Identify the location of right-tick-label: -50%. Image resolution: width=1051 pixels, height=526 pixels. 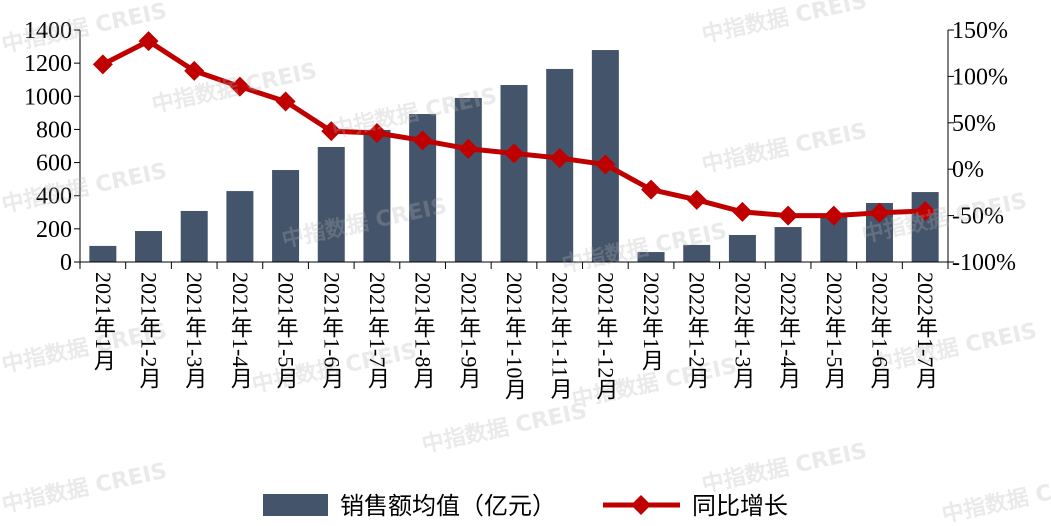
(978, 217).